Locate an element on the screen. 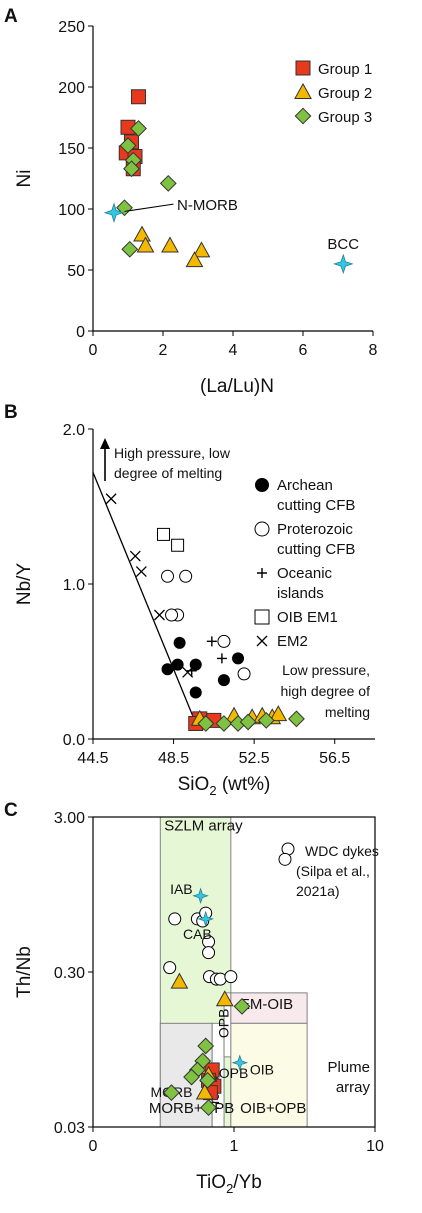 This screenshot has width=422, height=1213. annotation-high-degree: high degree of is located at coordinates (325, 691).